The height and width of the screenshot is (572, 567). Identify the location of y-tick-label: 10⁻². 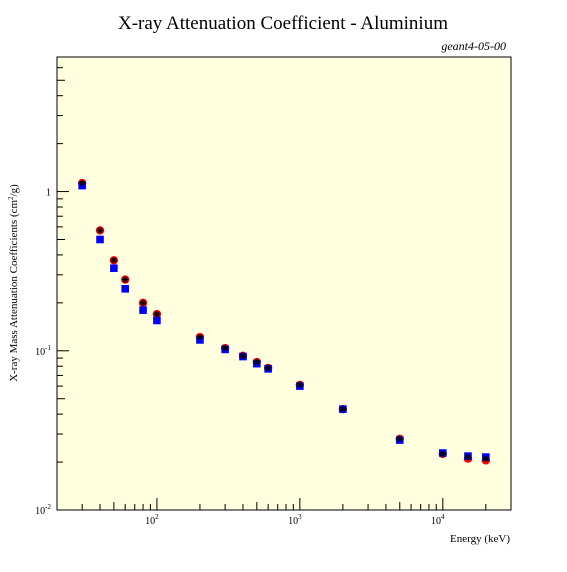
(43, 510).